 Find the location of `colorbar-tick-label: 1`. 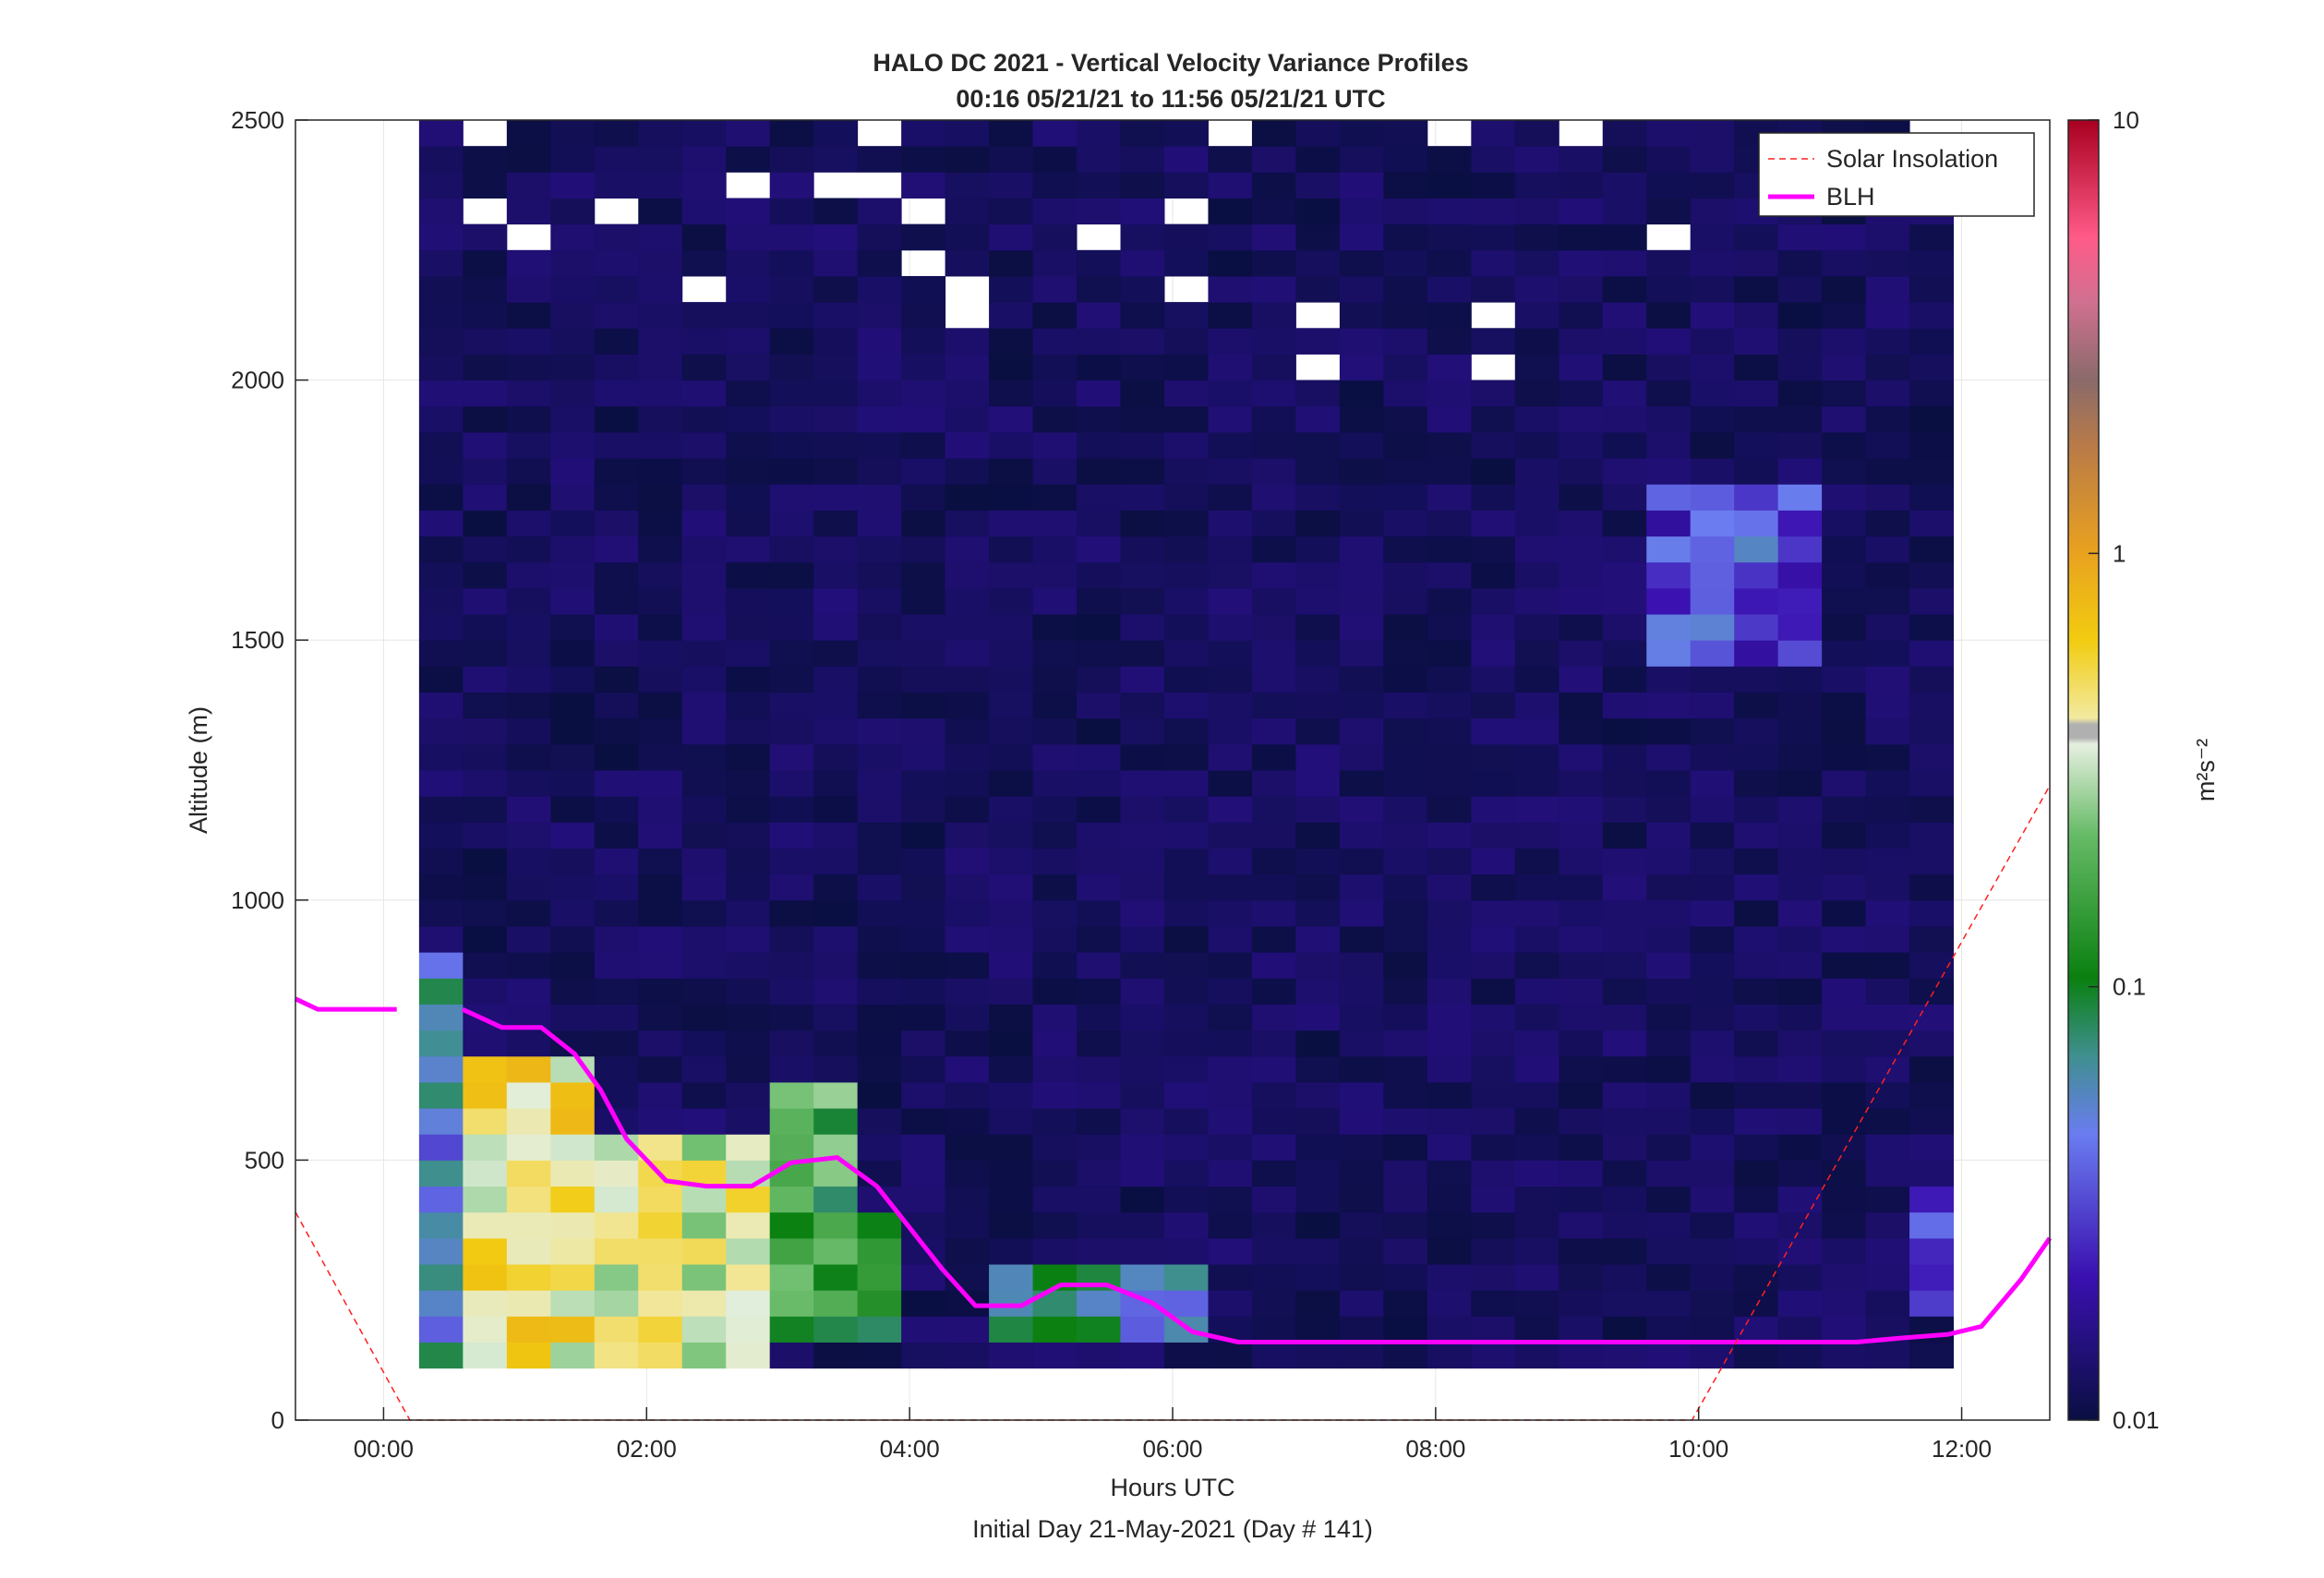

colorbar-tick-label: 1 is located at coordinates (2119, 553).